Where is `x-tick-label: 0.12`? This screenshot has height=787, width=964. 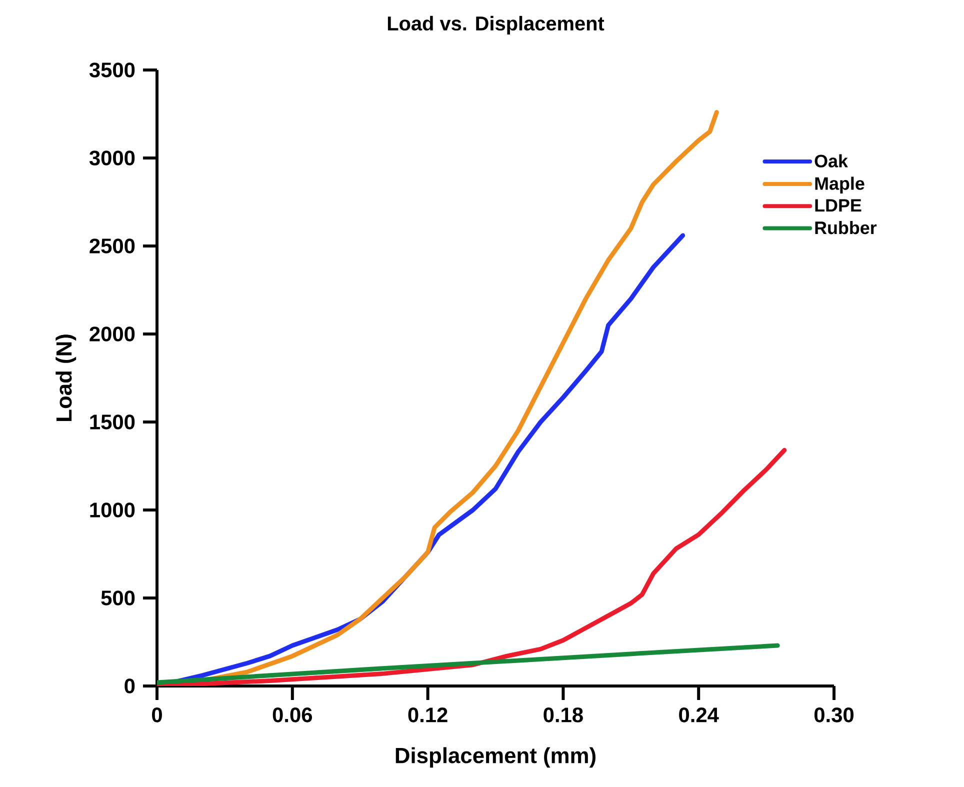 x-tick-label: 0.12 is located at coordinates (428, 715).